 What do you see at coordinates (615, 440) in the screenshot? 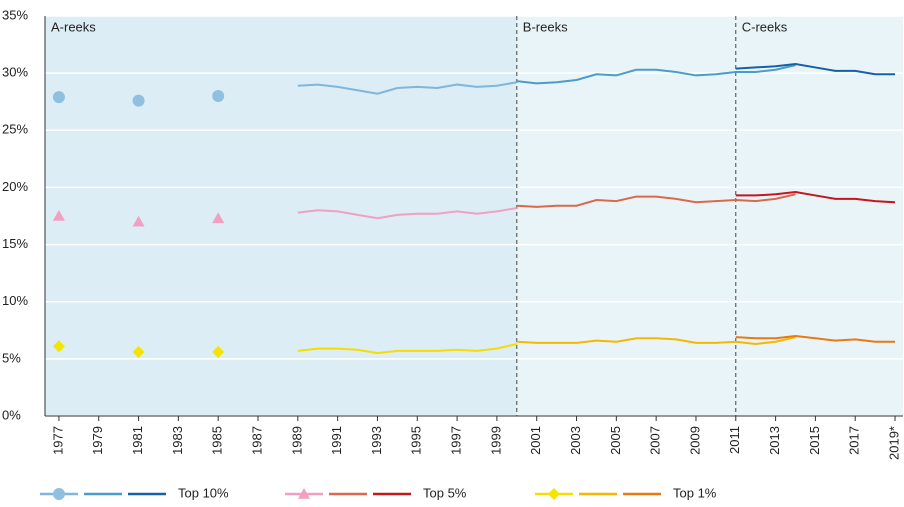
I see `x-tick-label: 2005` at bounding box center [615, 440].